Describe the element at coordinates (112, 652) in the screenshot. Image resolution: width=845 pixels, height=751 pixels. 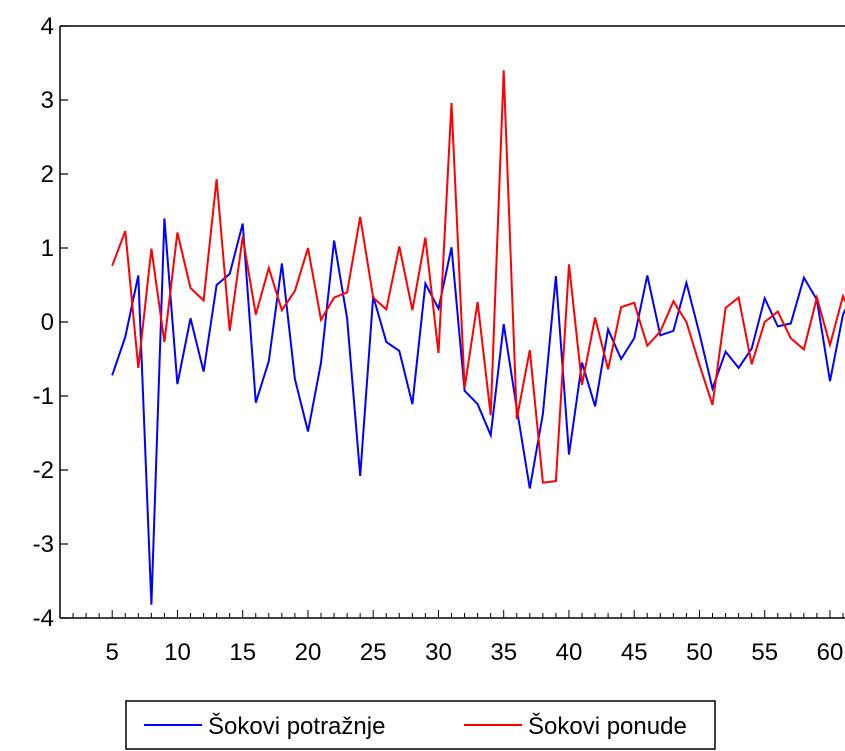
I see `x-tick-label: 5` at that location.